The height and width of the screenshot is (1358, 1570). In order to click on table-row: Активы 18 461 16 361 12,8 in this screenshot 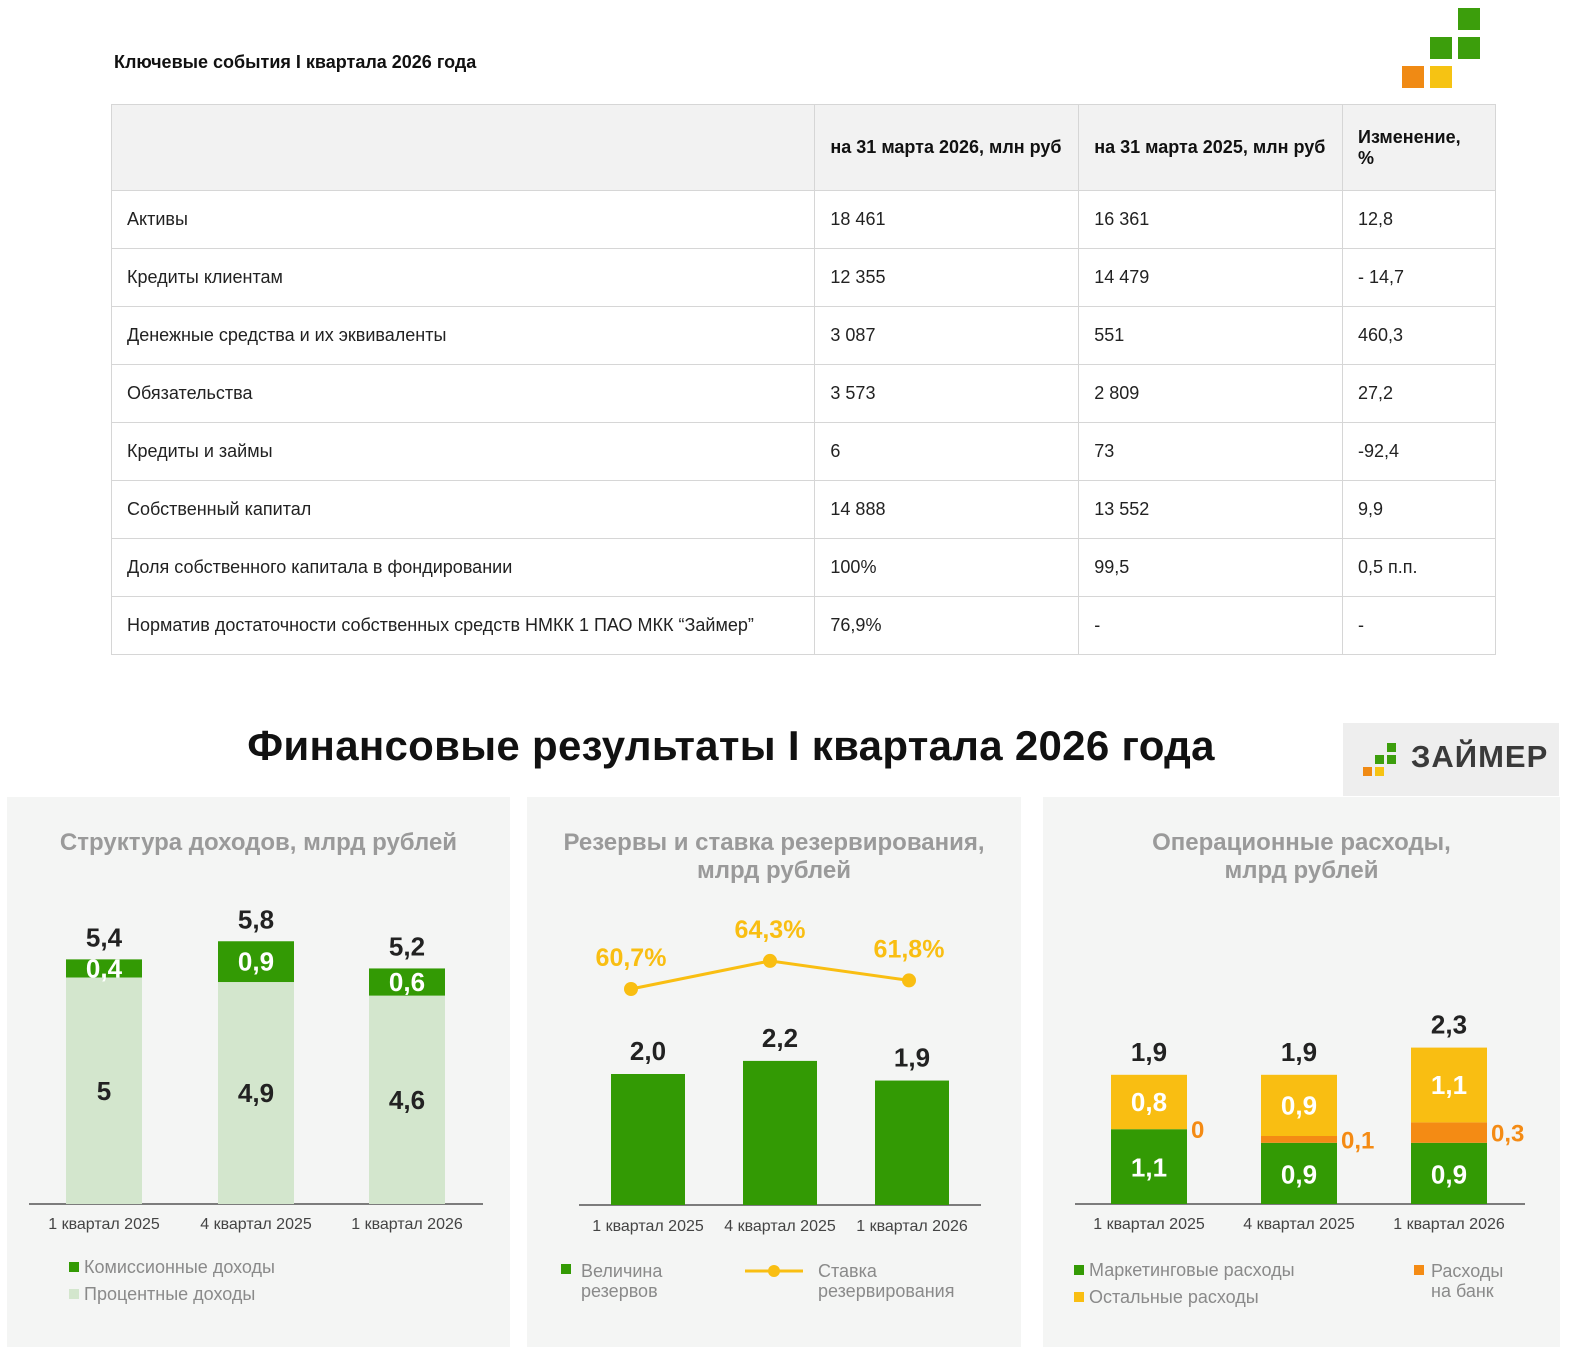, I will do `click(803, 219)`.